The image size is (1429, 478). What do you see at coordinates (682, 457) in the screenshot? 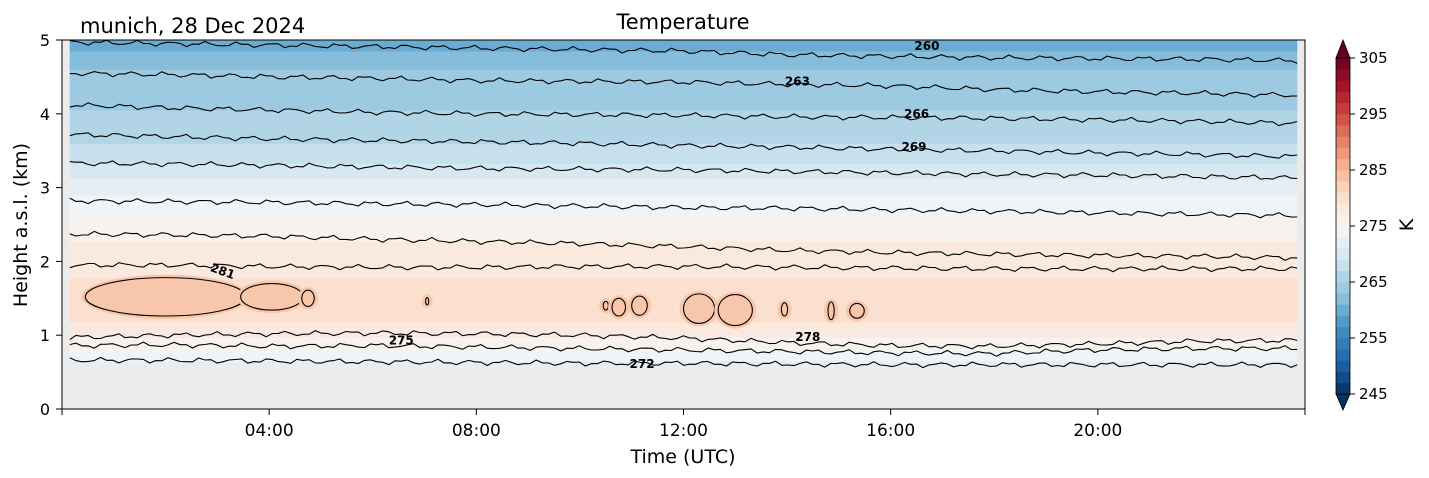
I see `x-axis-label: Time (UTC)` at bounding box center [682, 457].